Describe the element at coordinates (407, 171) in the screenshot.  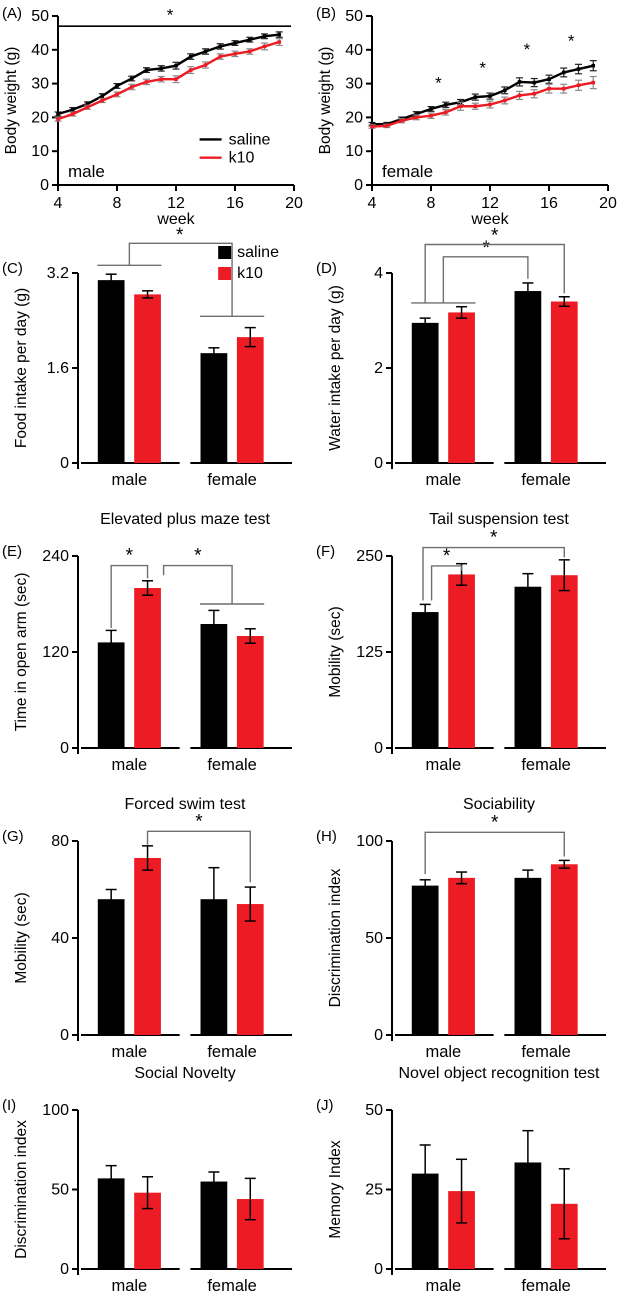
I see `inner-label: female` at that location.